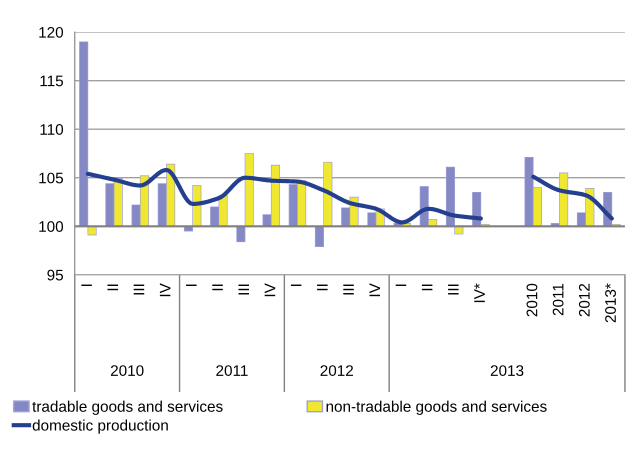 The height and width of the screenshot is (452, 639). I want to click on y-tick-label: 120, so click(51, 32).